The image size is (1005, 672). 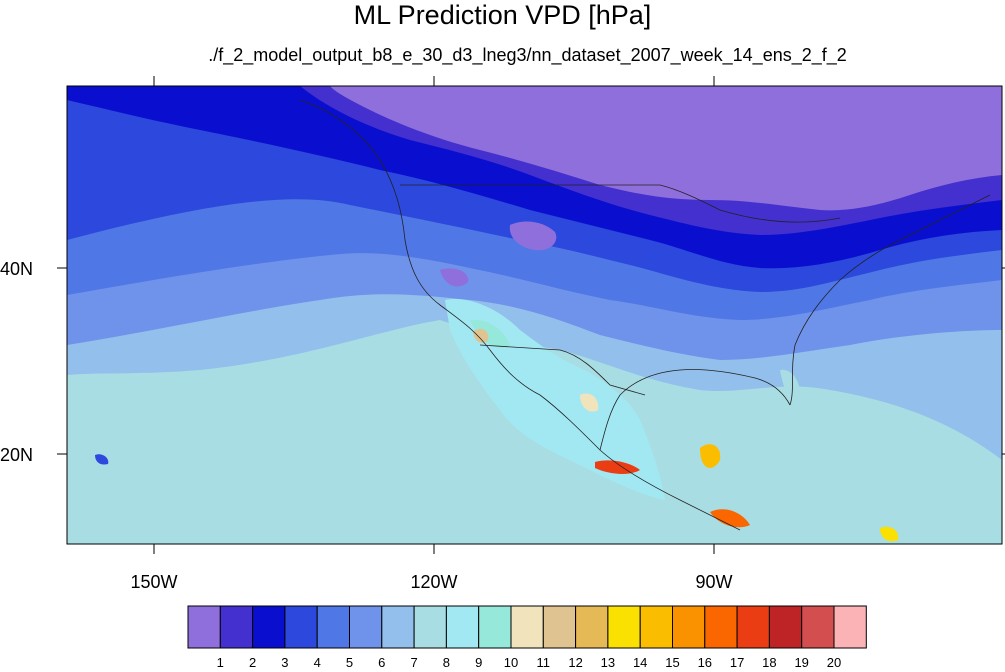 What do you see at coordinates (714, 582) in the screenshot?
I see `lon-label-90w: 90W` at bounding box center [714, 582].